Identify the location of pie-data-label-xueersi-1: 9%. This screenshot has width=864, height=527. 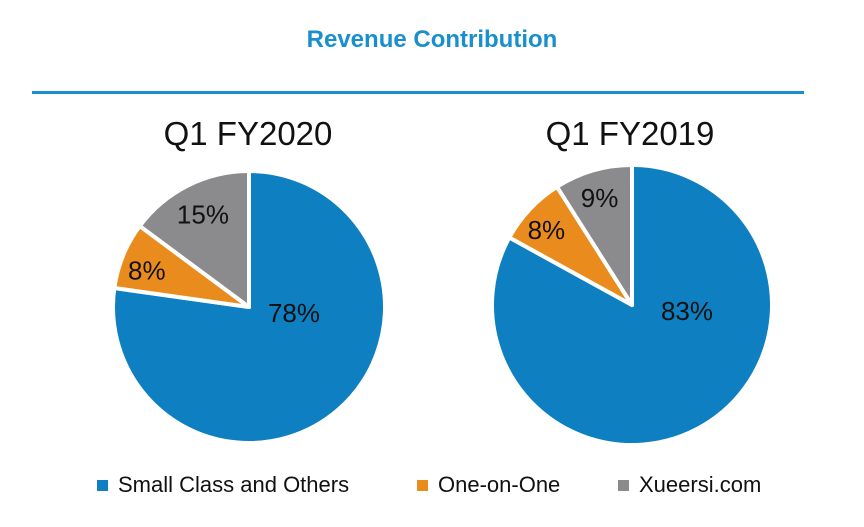
(600, 198).